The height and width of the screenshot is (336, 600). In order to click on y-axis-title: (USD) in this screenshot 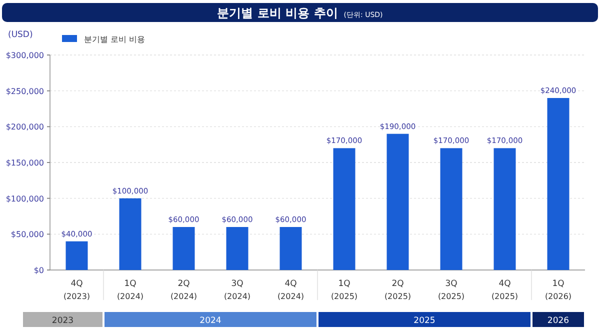, I will do `click(20, 35)`.